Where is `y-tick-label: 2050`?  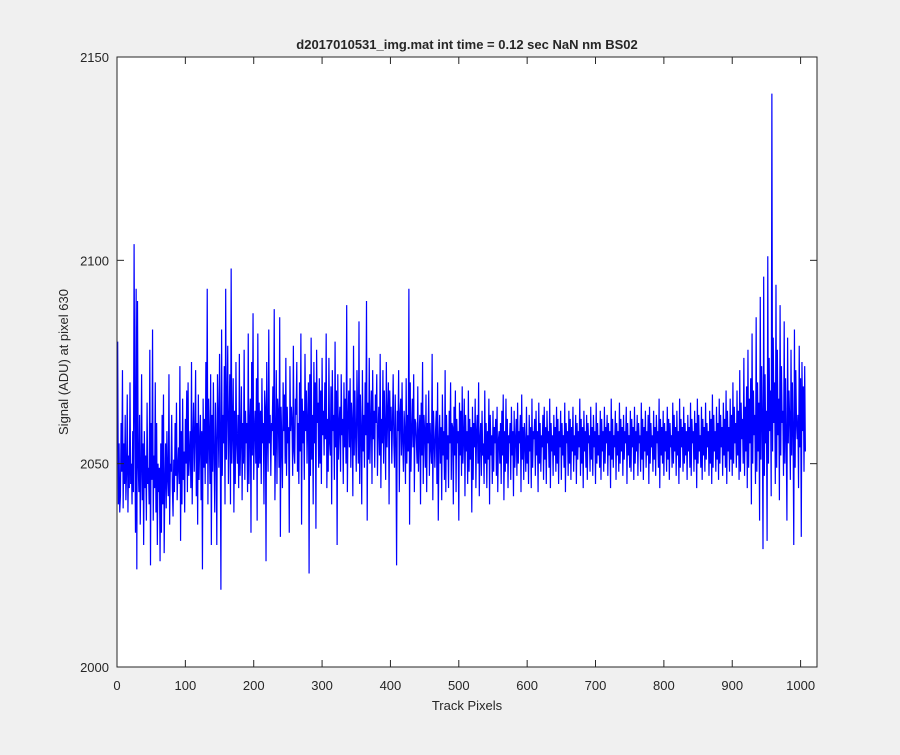
y-tick-label: 2050 is located at coordinates (94, 464).